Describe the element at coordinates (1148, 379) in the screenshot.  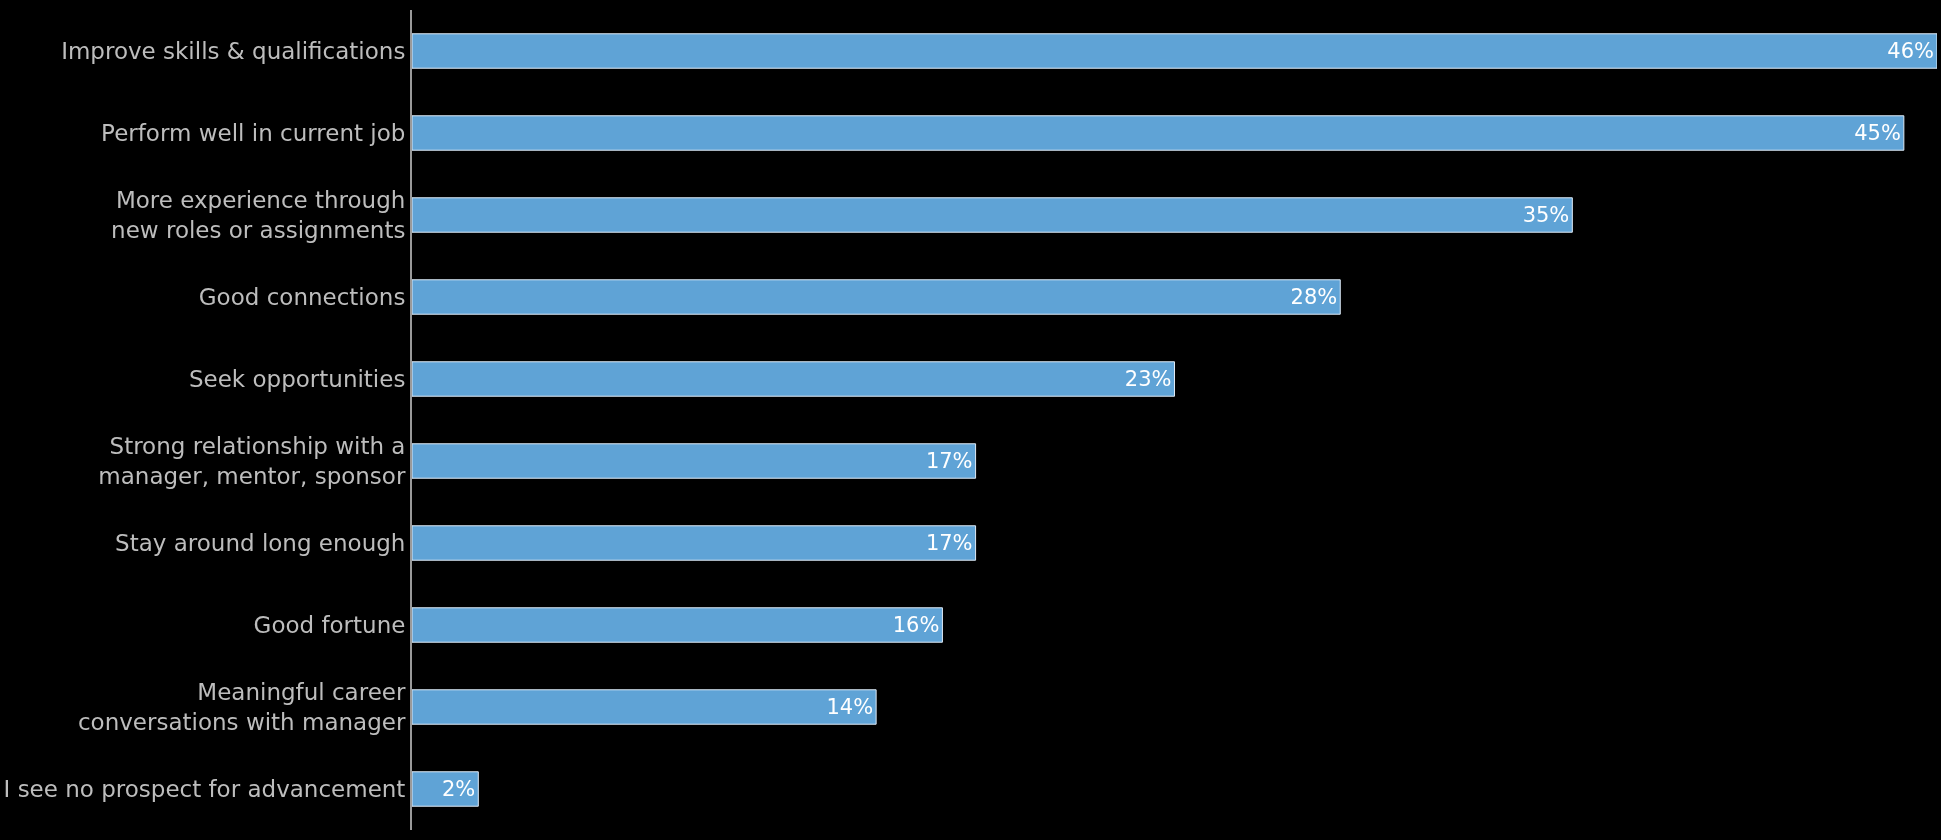
I see `data-label: 23%` at that location.